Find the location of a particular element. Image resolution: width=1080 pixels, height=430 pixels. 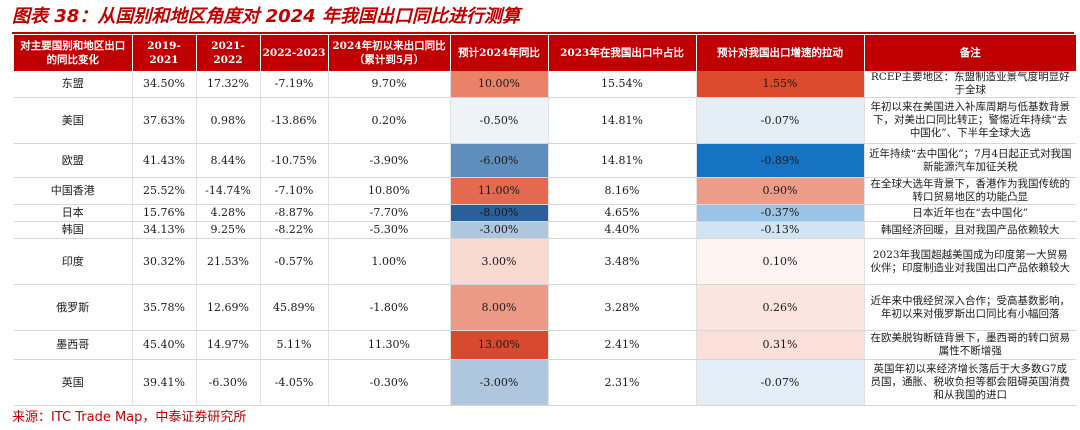

region-cell: 印度 is located at coordinates (73, 261).